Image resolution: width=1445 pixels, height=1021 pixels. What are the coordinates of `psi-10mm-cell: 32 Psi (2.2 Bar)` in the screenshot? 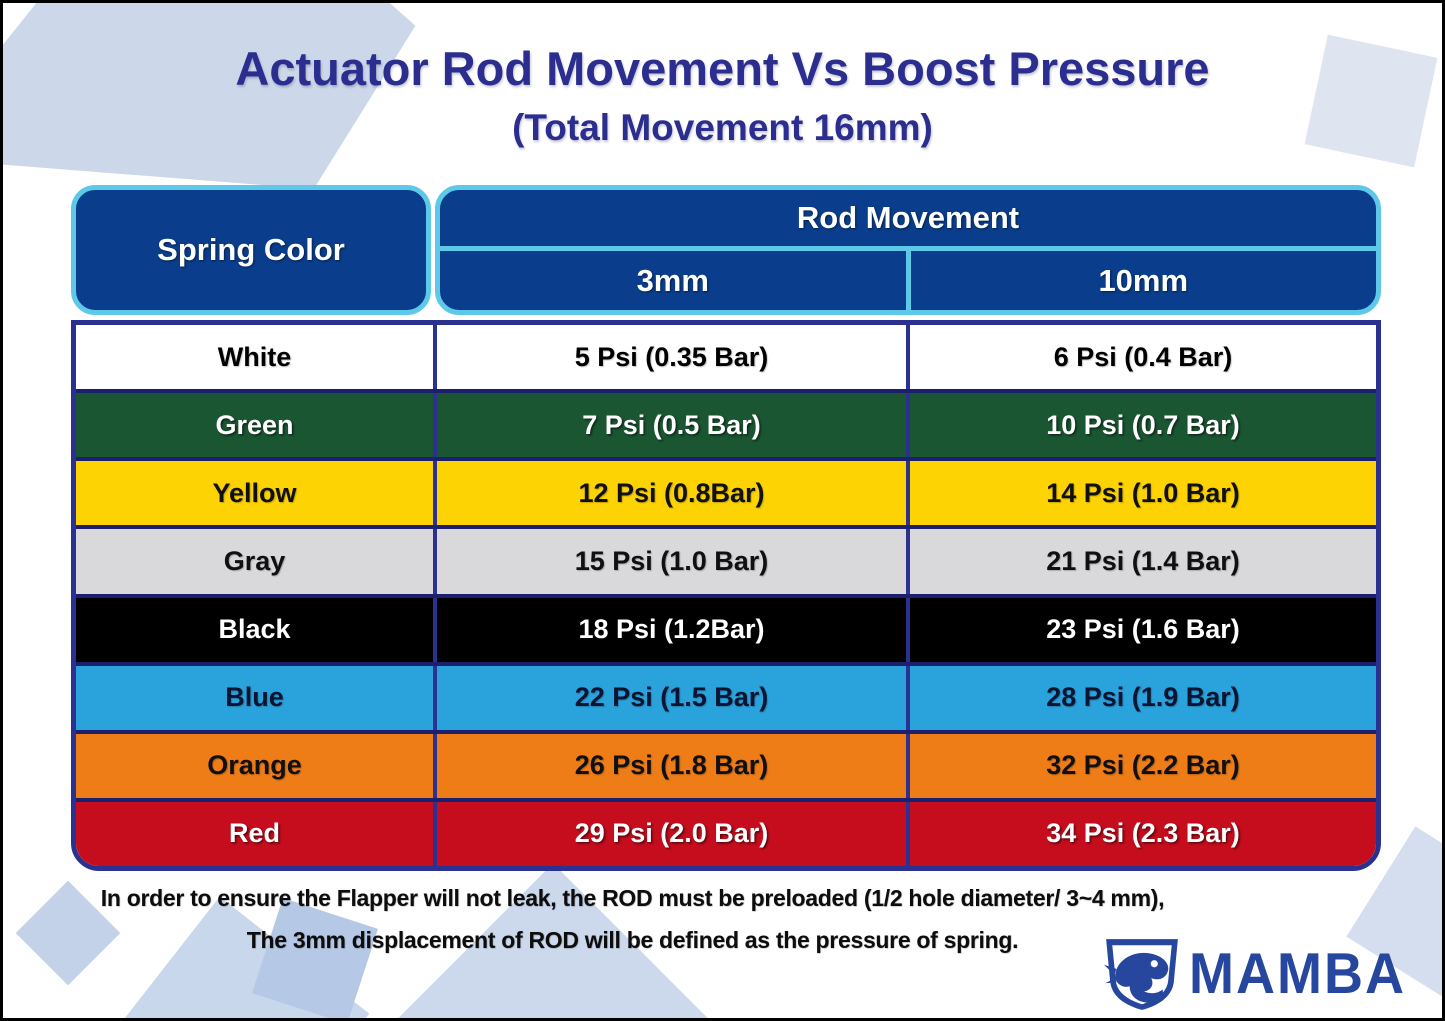 It's located at (1141, 765).